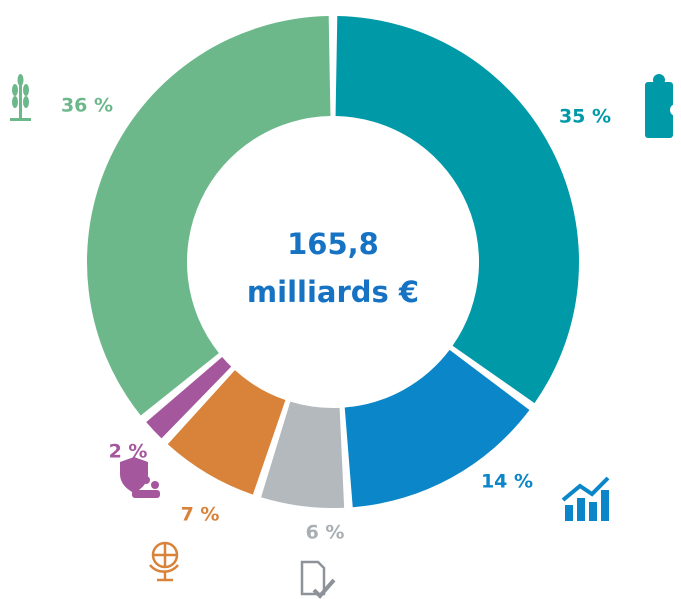 The width and height of the screenshot is (681, 599). What do you see at coordinates (200, 515) in the screenshot?
I see `value-label: 7 %` at bounding box center [200, 515].